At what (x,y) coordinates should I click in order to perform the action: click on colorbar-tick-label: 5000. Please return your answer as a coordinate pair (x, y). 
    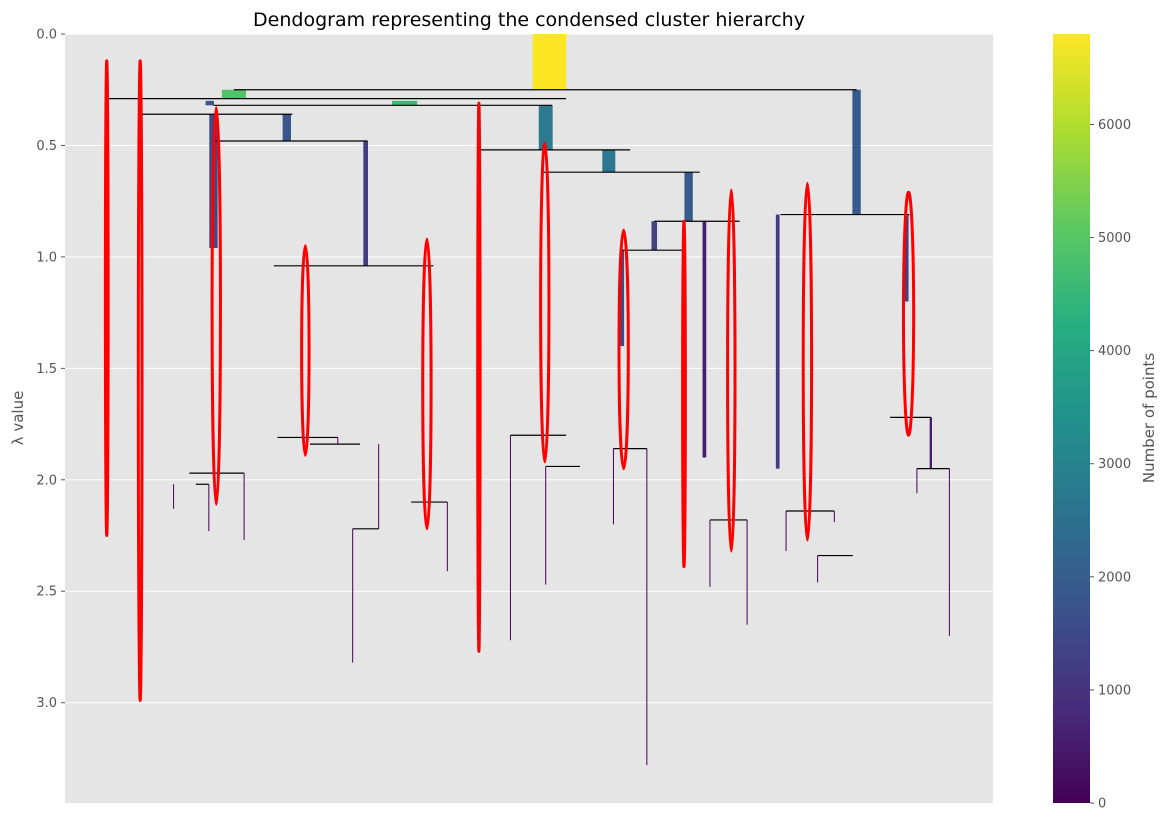
    Looking at the image, I should click on (1114, 238).